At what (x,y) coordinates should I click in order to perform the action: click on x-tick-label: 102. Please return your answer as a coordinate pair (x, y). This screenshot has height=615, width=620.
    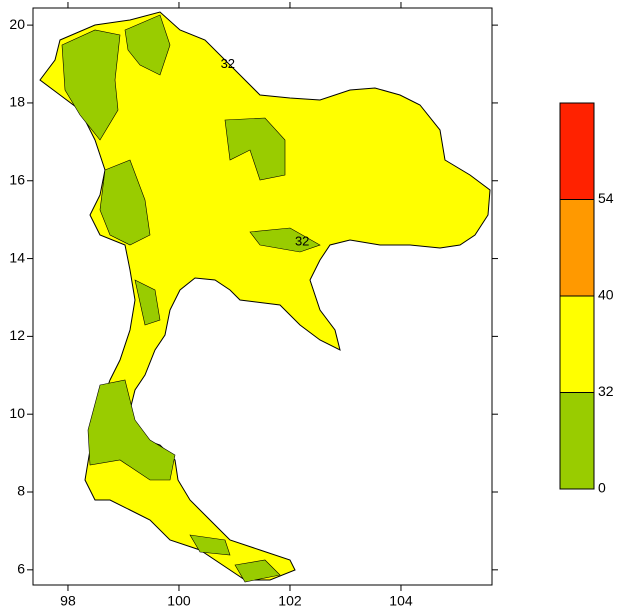
    Looking at the image, I should click on (290, 601).